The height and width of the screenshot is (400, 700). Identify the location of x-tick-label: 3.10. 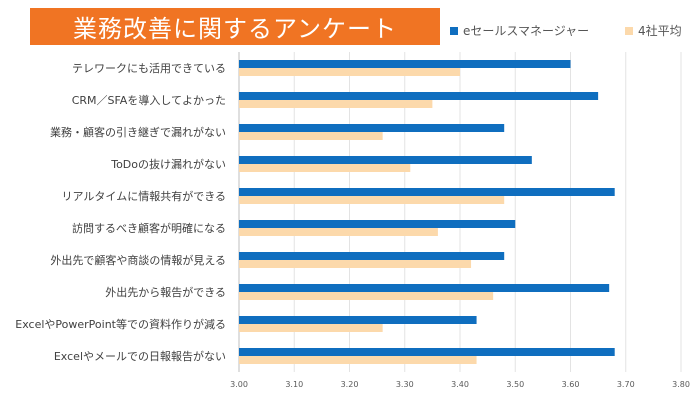
(294, 384).